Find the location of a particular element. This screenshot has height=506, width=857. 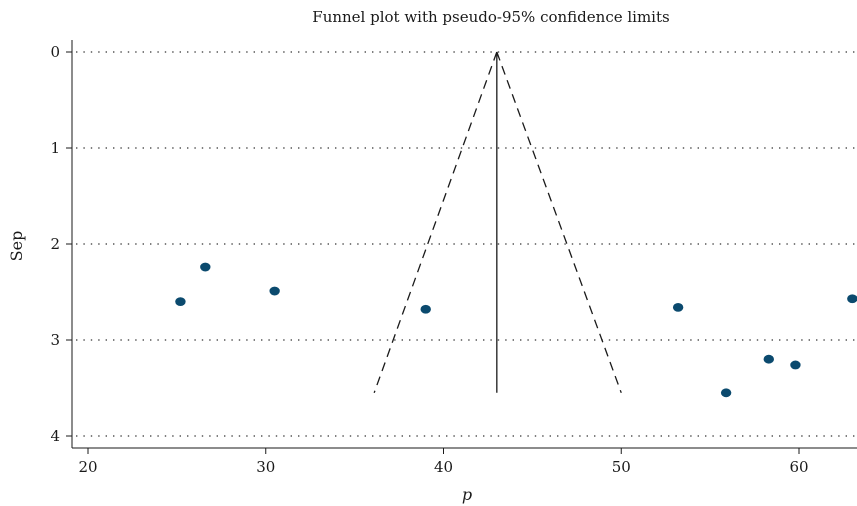

y-tick-label-0: 0 is located at coordinates (55, 52).